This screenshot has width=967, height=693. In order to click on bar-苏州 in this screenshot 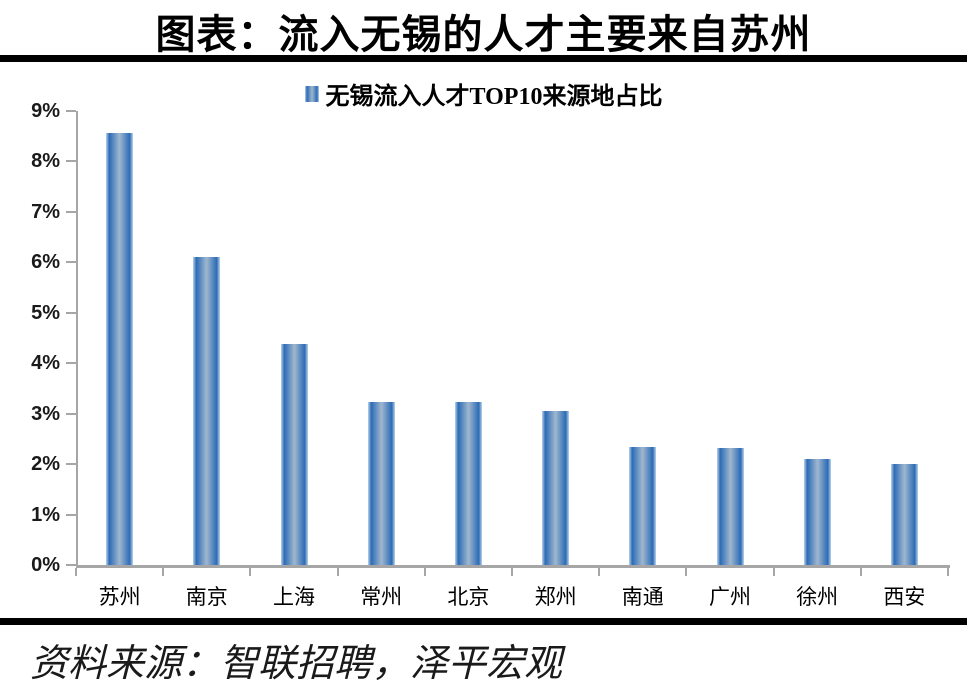, I will do `click(120, 349)`.